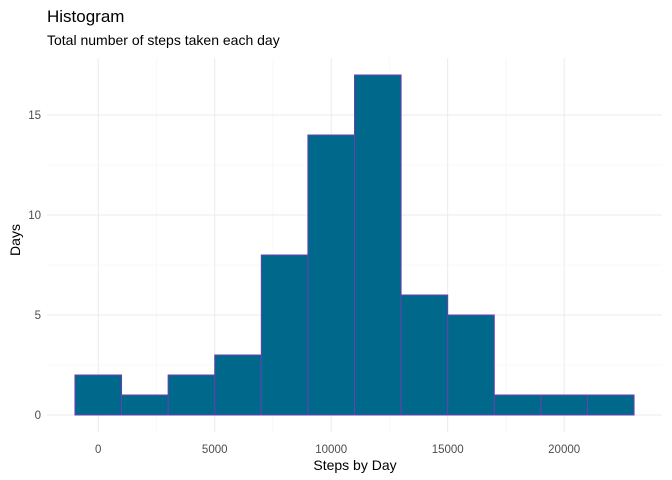  What do you see at coordinates (34, 266) in the screenshot?
I see `y-axis-ticks: 0 5 10 15` at bounding box center [34, 266].